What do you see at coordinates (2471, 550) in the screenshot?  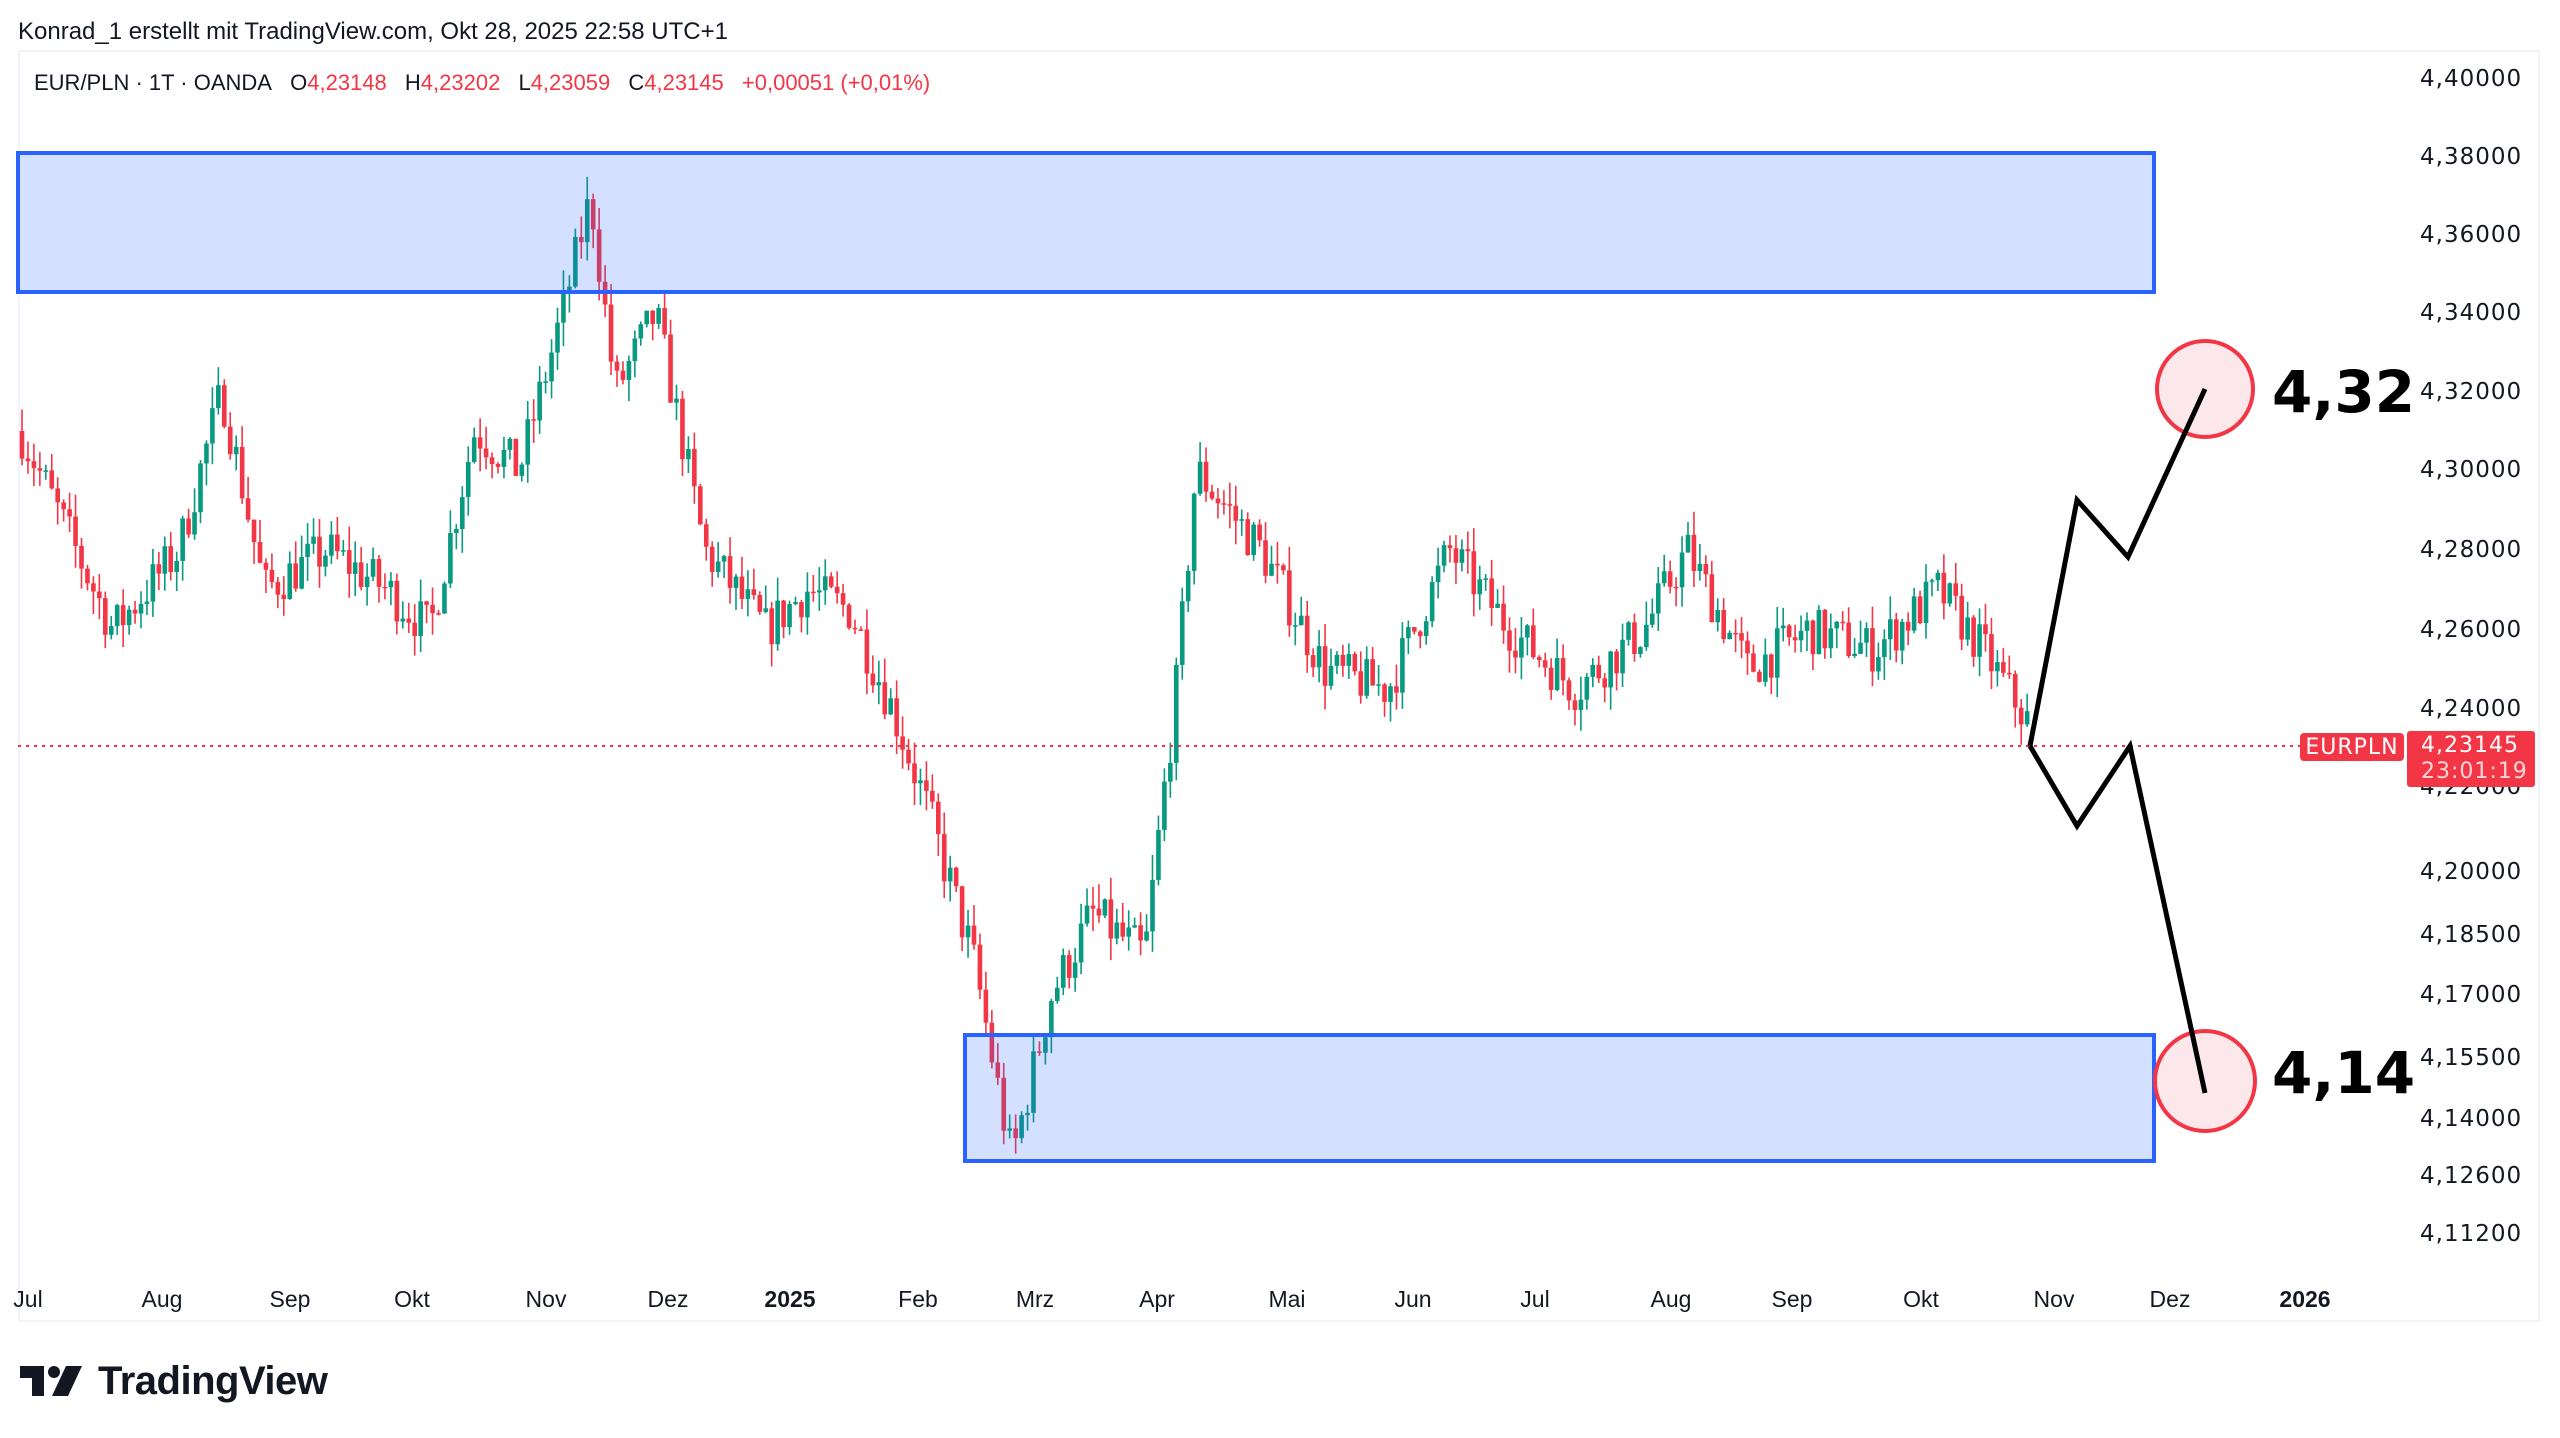 I see `price-tick: 4,28000` at bounding box center [2471, 550].